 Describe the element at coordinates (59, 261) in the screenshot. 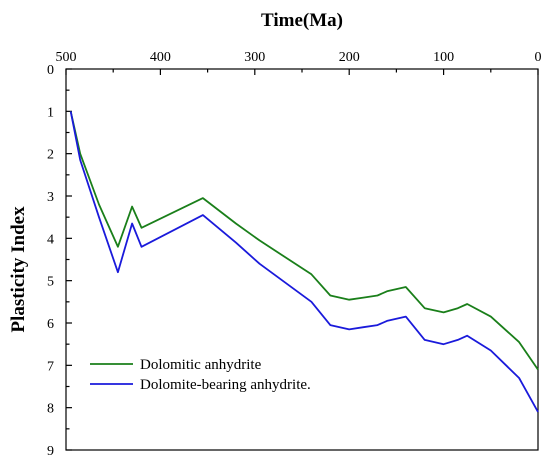

I see `y-axis-ticks: 0 1 2 3 4 5 6 7 8 9` at that location.